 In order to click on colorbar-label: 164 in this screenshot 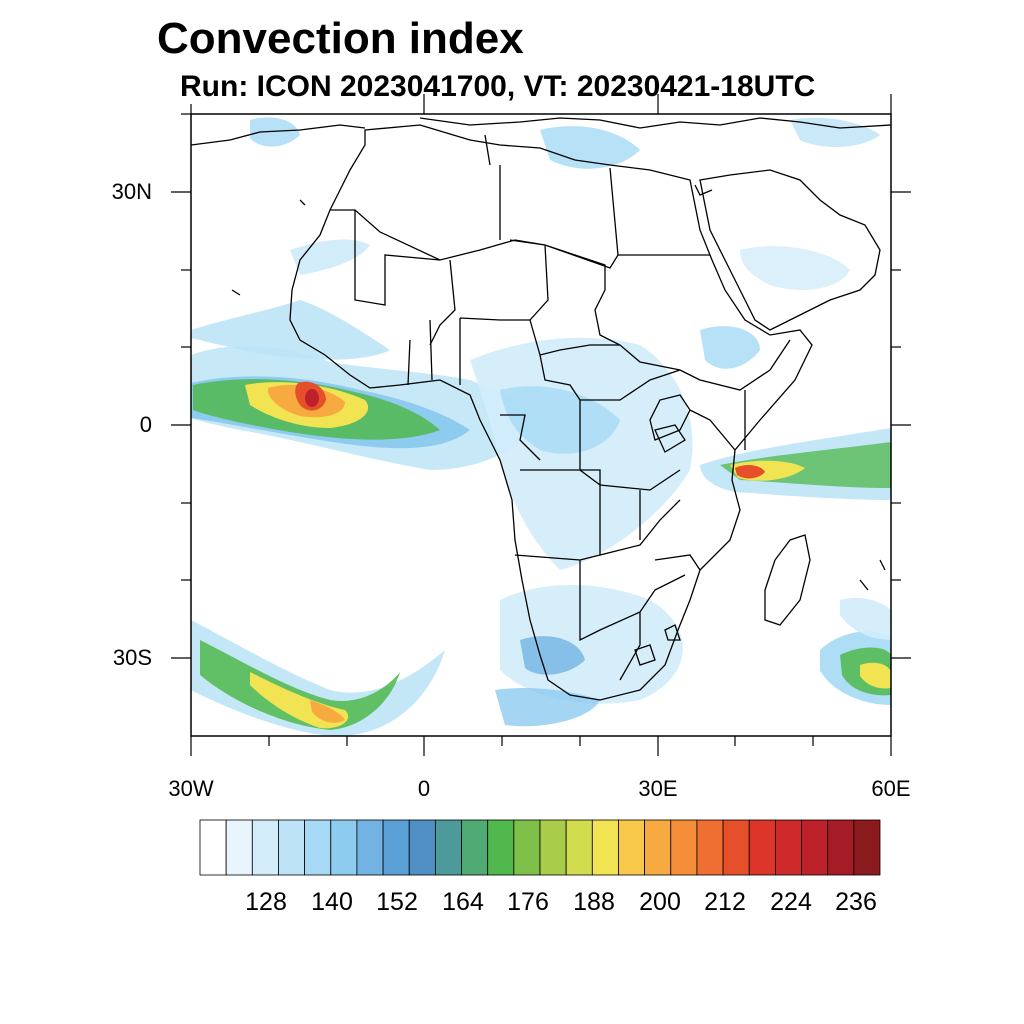, I will do `click(463, 902)`.